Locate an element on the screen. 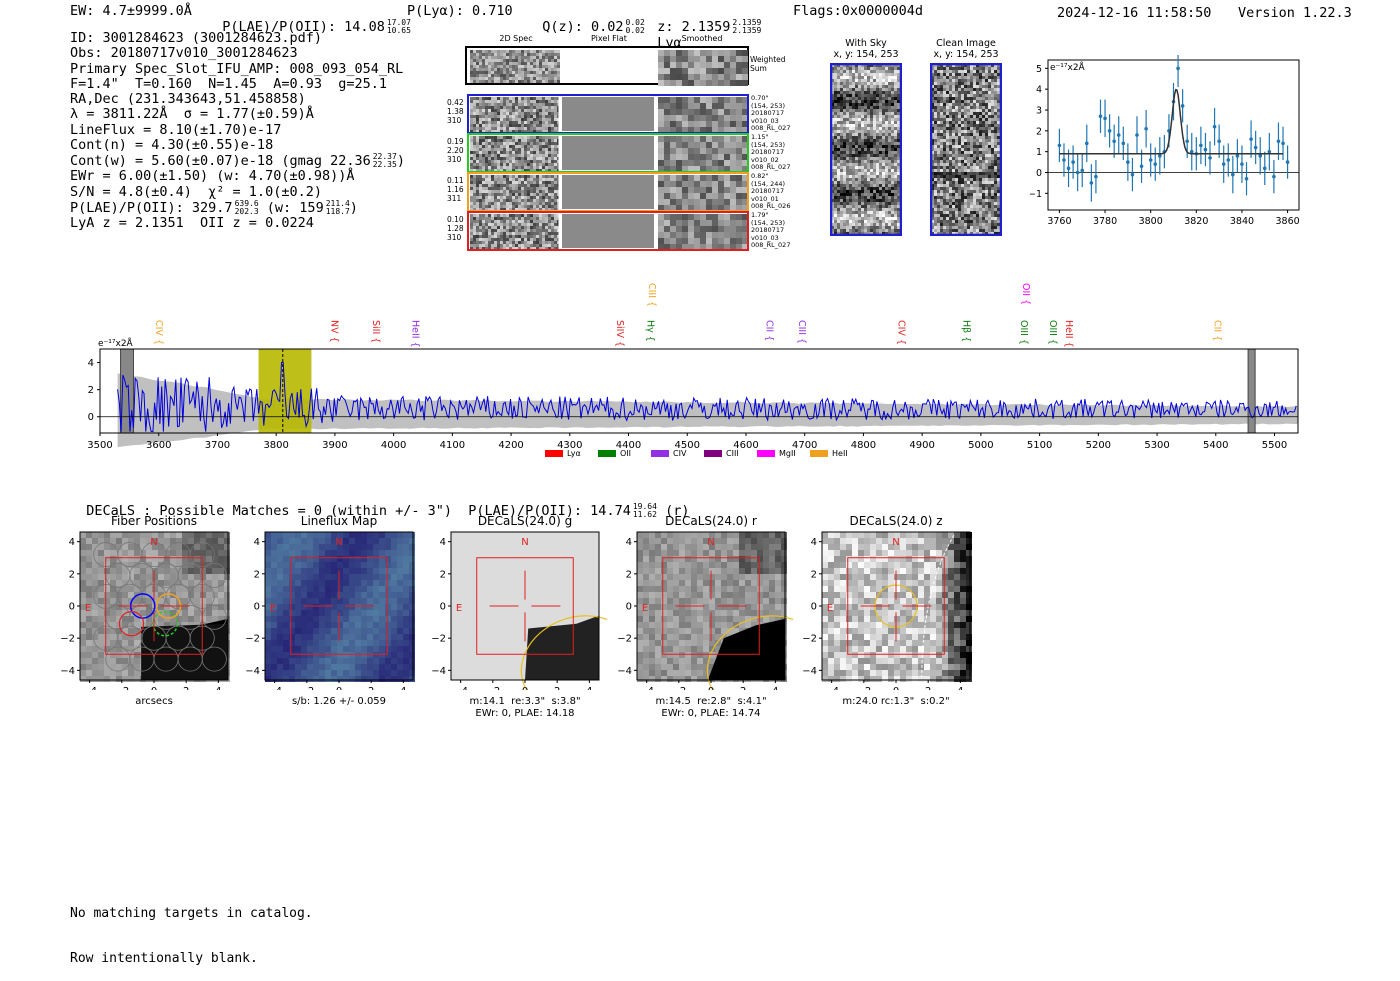 The height and width of the screenshot is (981, 1400). legend-swatch is located at coordinates (766, 453).